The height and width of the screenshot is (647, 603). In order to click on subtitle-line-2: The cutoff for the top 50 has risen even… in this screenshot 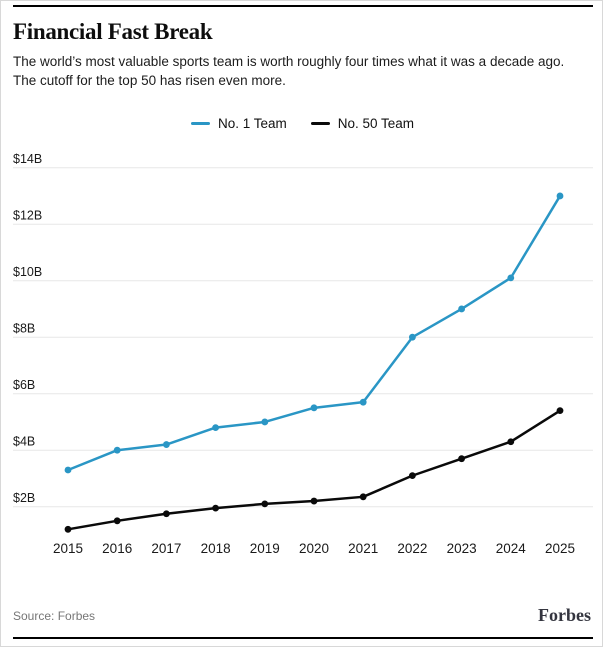, I will do `click(149, 80)`.